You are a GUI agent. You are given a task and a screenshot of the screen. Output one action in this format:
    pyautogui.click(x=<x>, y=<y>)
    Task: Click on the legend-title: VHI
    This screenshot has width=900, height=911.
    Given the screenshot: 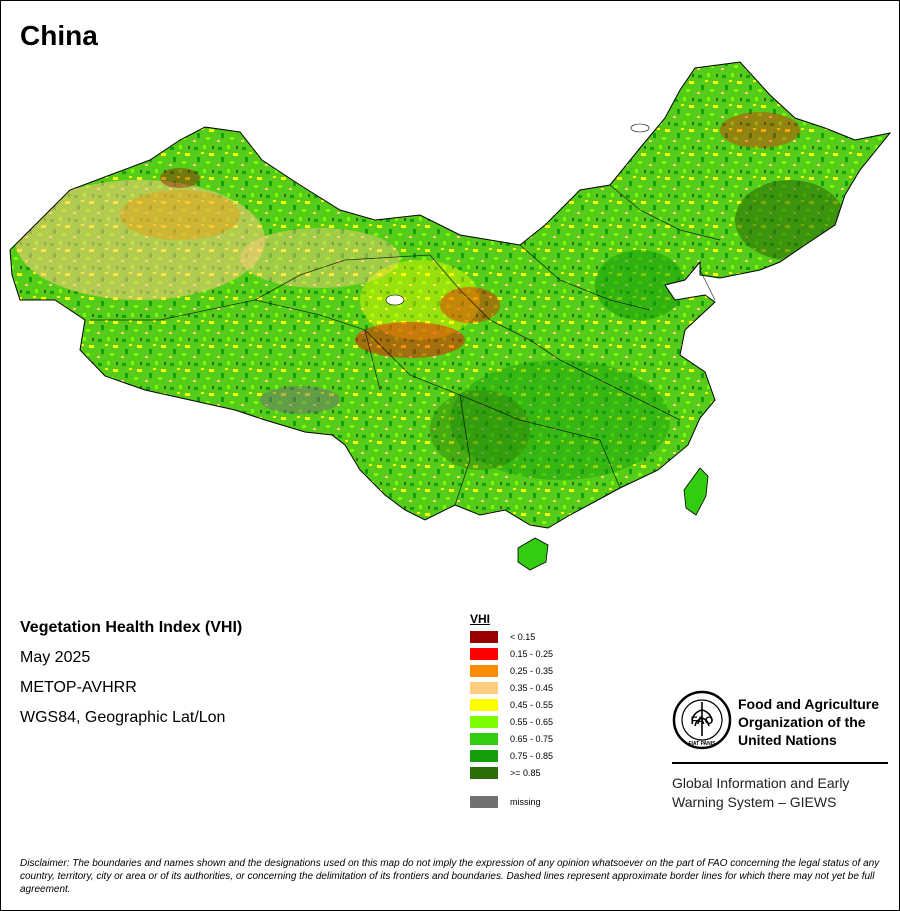 What is the action you would take?
    pyautogui.click(x=480, y=619)
    